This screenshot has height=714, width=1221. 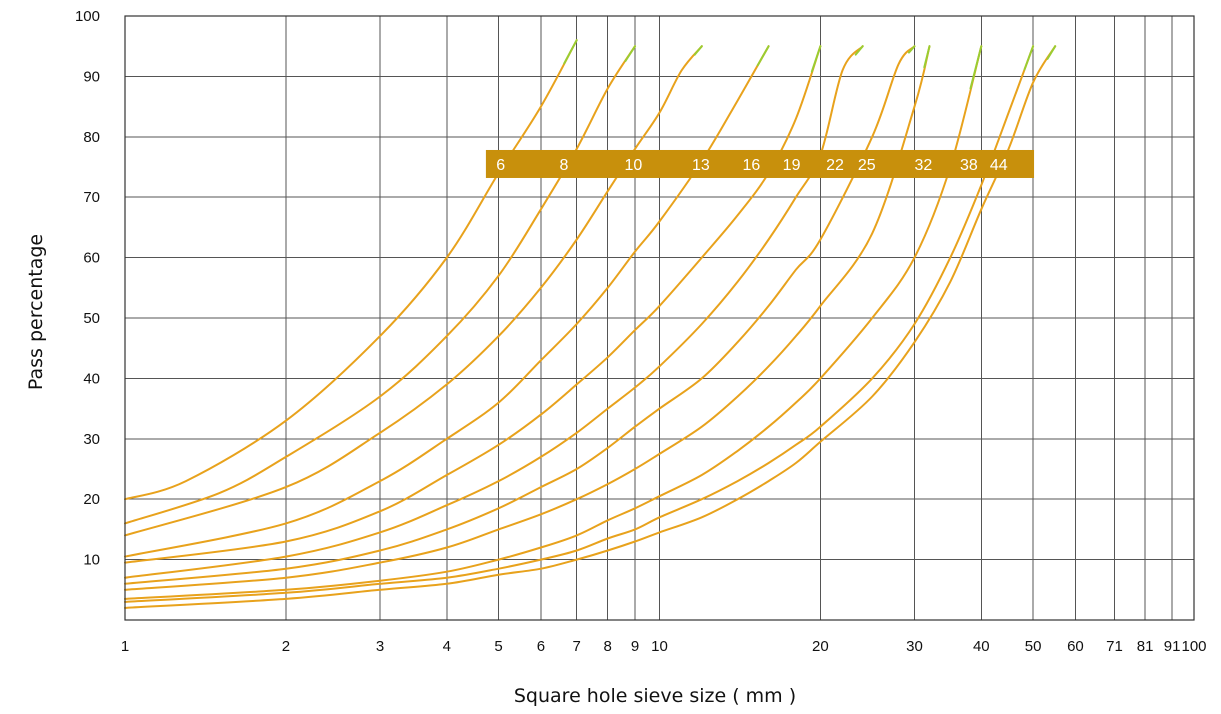 I want to click on y-tick-label: 50, so click(x=91, y=318).